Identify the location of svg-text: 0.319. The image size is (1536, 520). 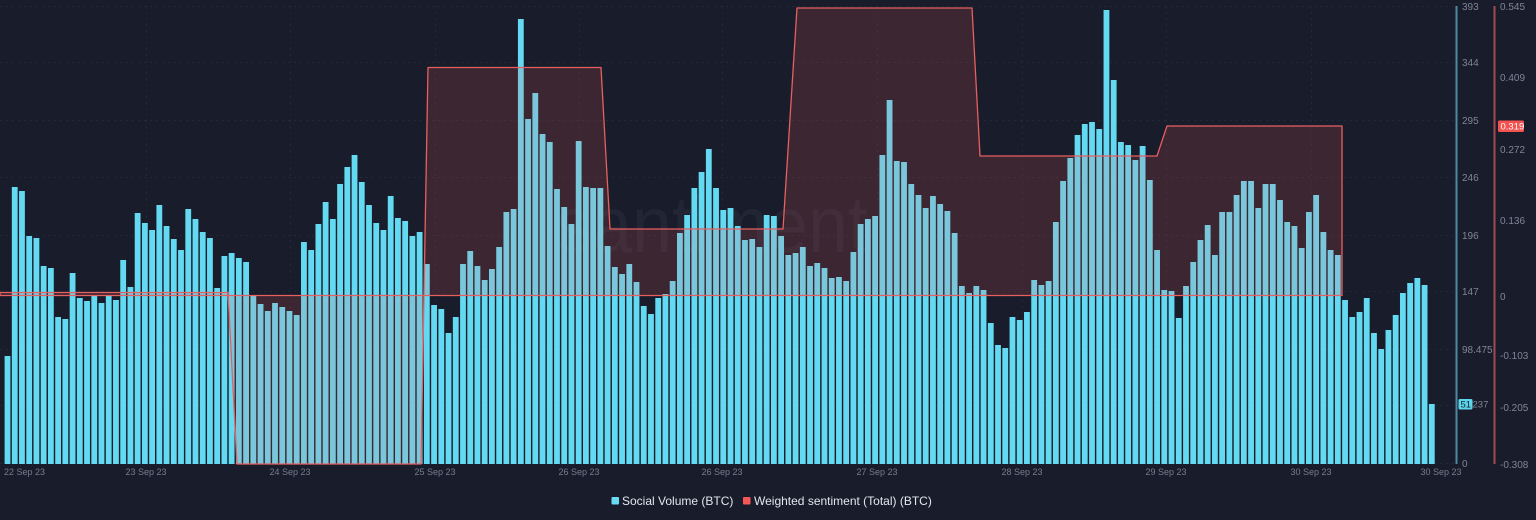
(1513, 127).